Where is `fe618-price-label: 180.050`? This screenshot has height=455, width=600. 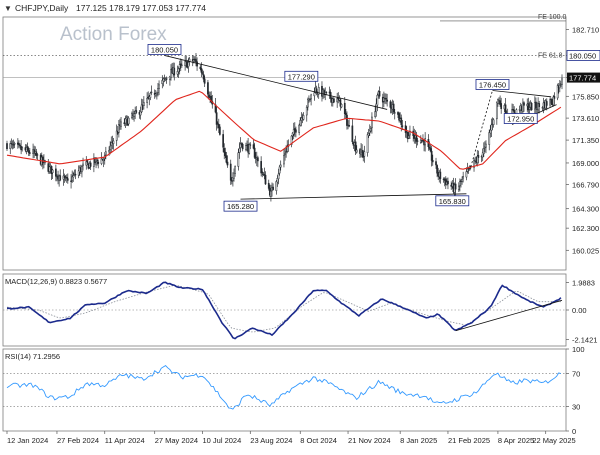 fe618-price-label: 180.050 is located at coordinates (582, 55).